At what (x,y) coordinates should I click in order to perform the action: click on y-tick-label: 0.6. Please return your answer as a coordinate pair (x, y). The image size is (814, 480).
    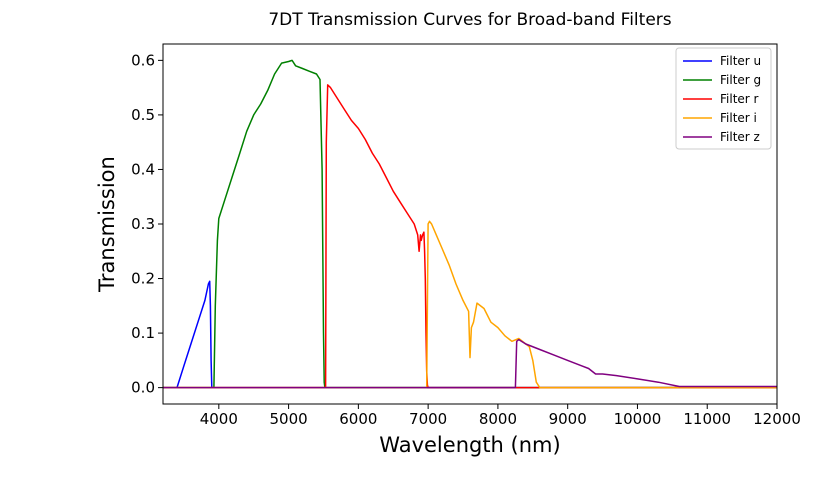
    Looking at the image, I should click on (143, 60).